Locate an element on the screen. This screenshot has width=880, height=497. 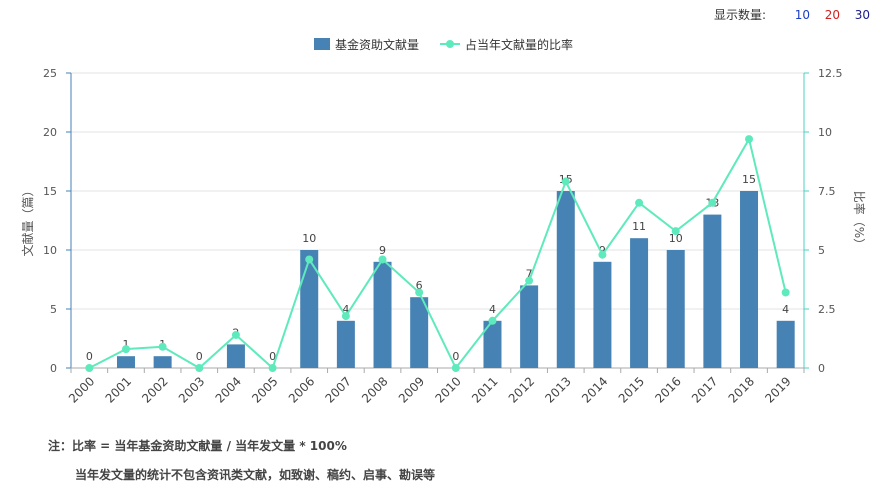
y-right-tick-label: 10 is located at coordinates (825, 132).